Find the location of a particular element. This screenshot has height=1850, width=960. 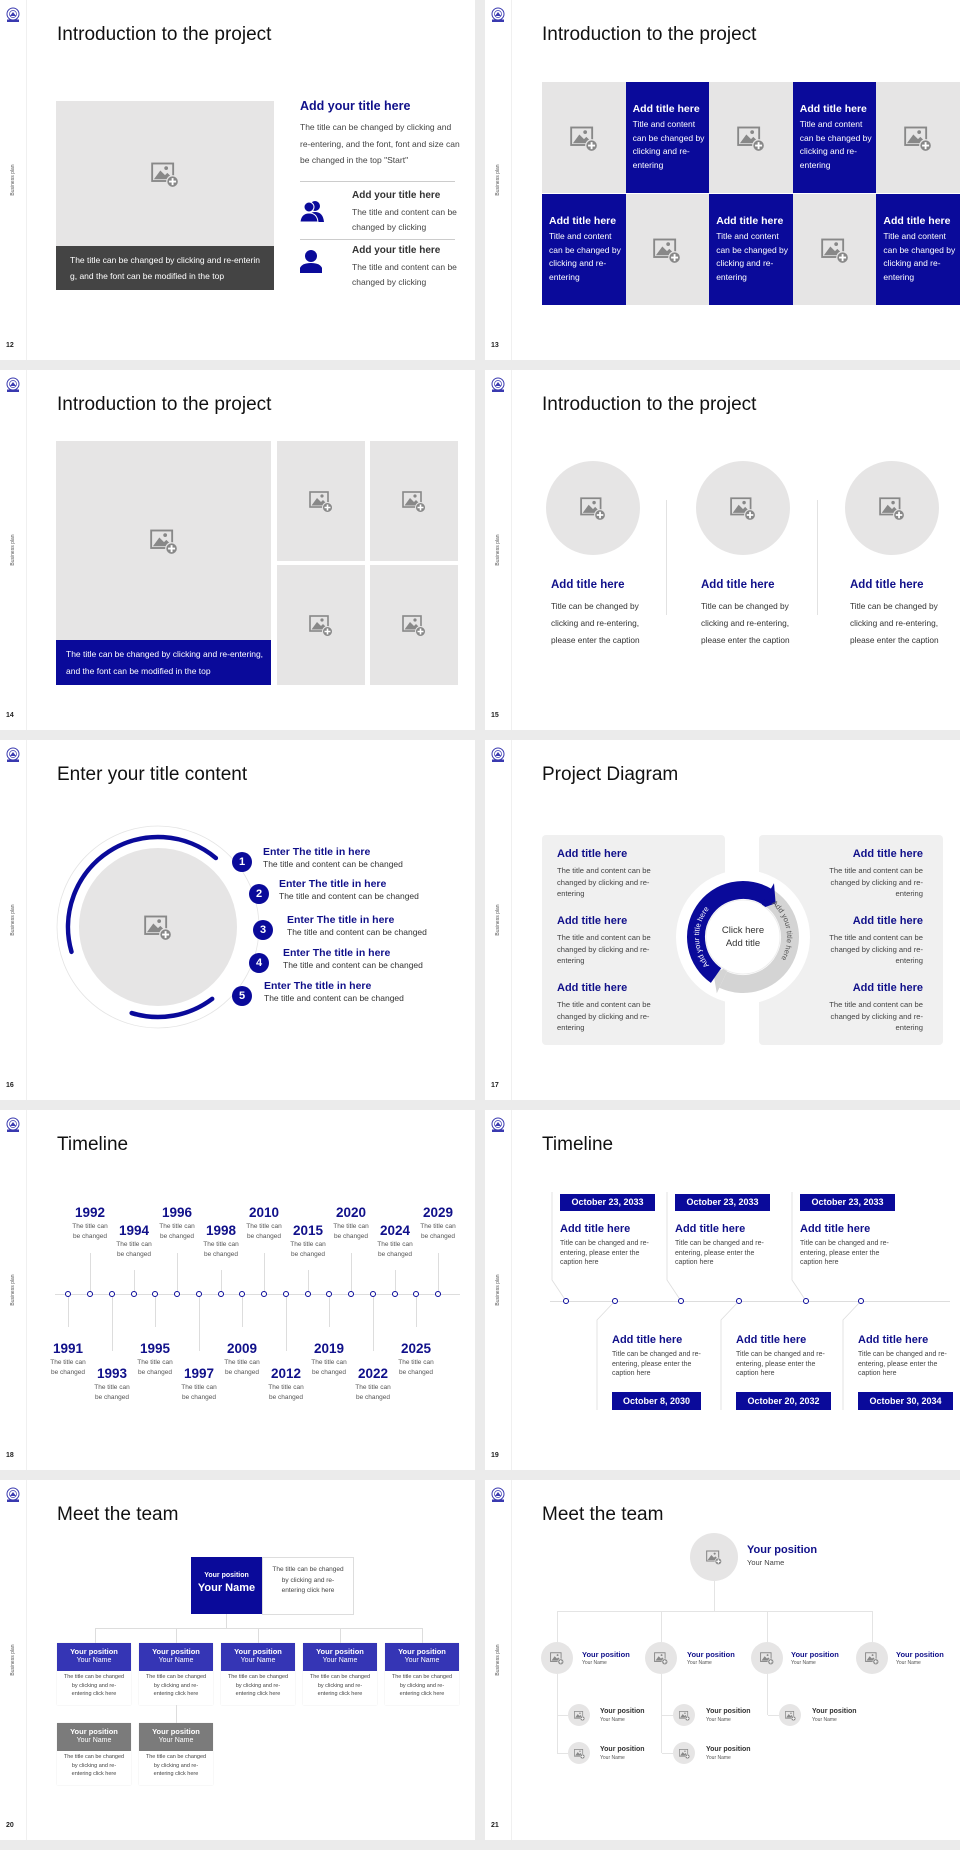

image-add-icon is located at coordinates (414, 626).